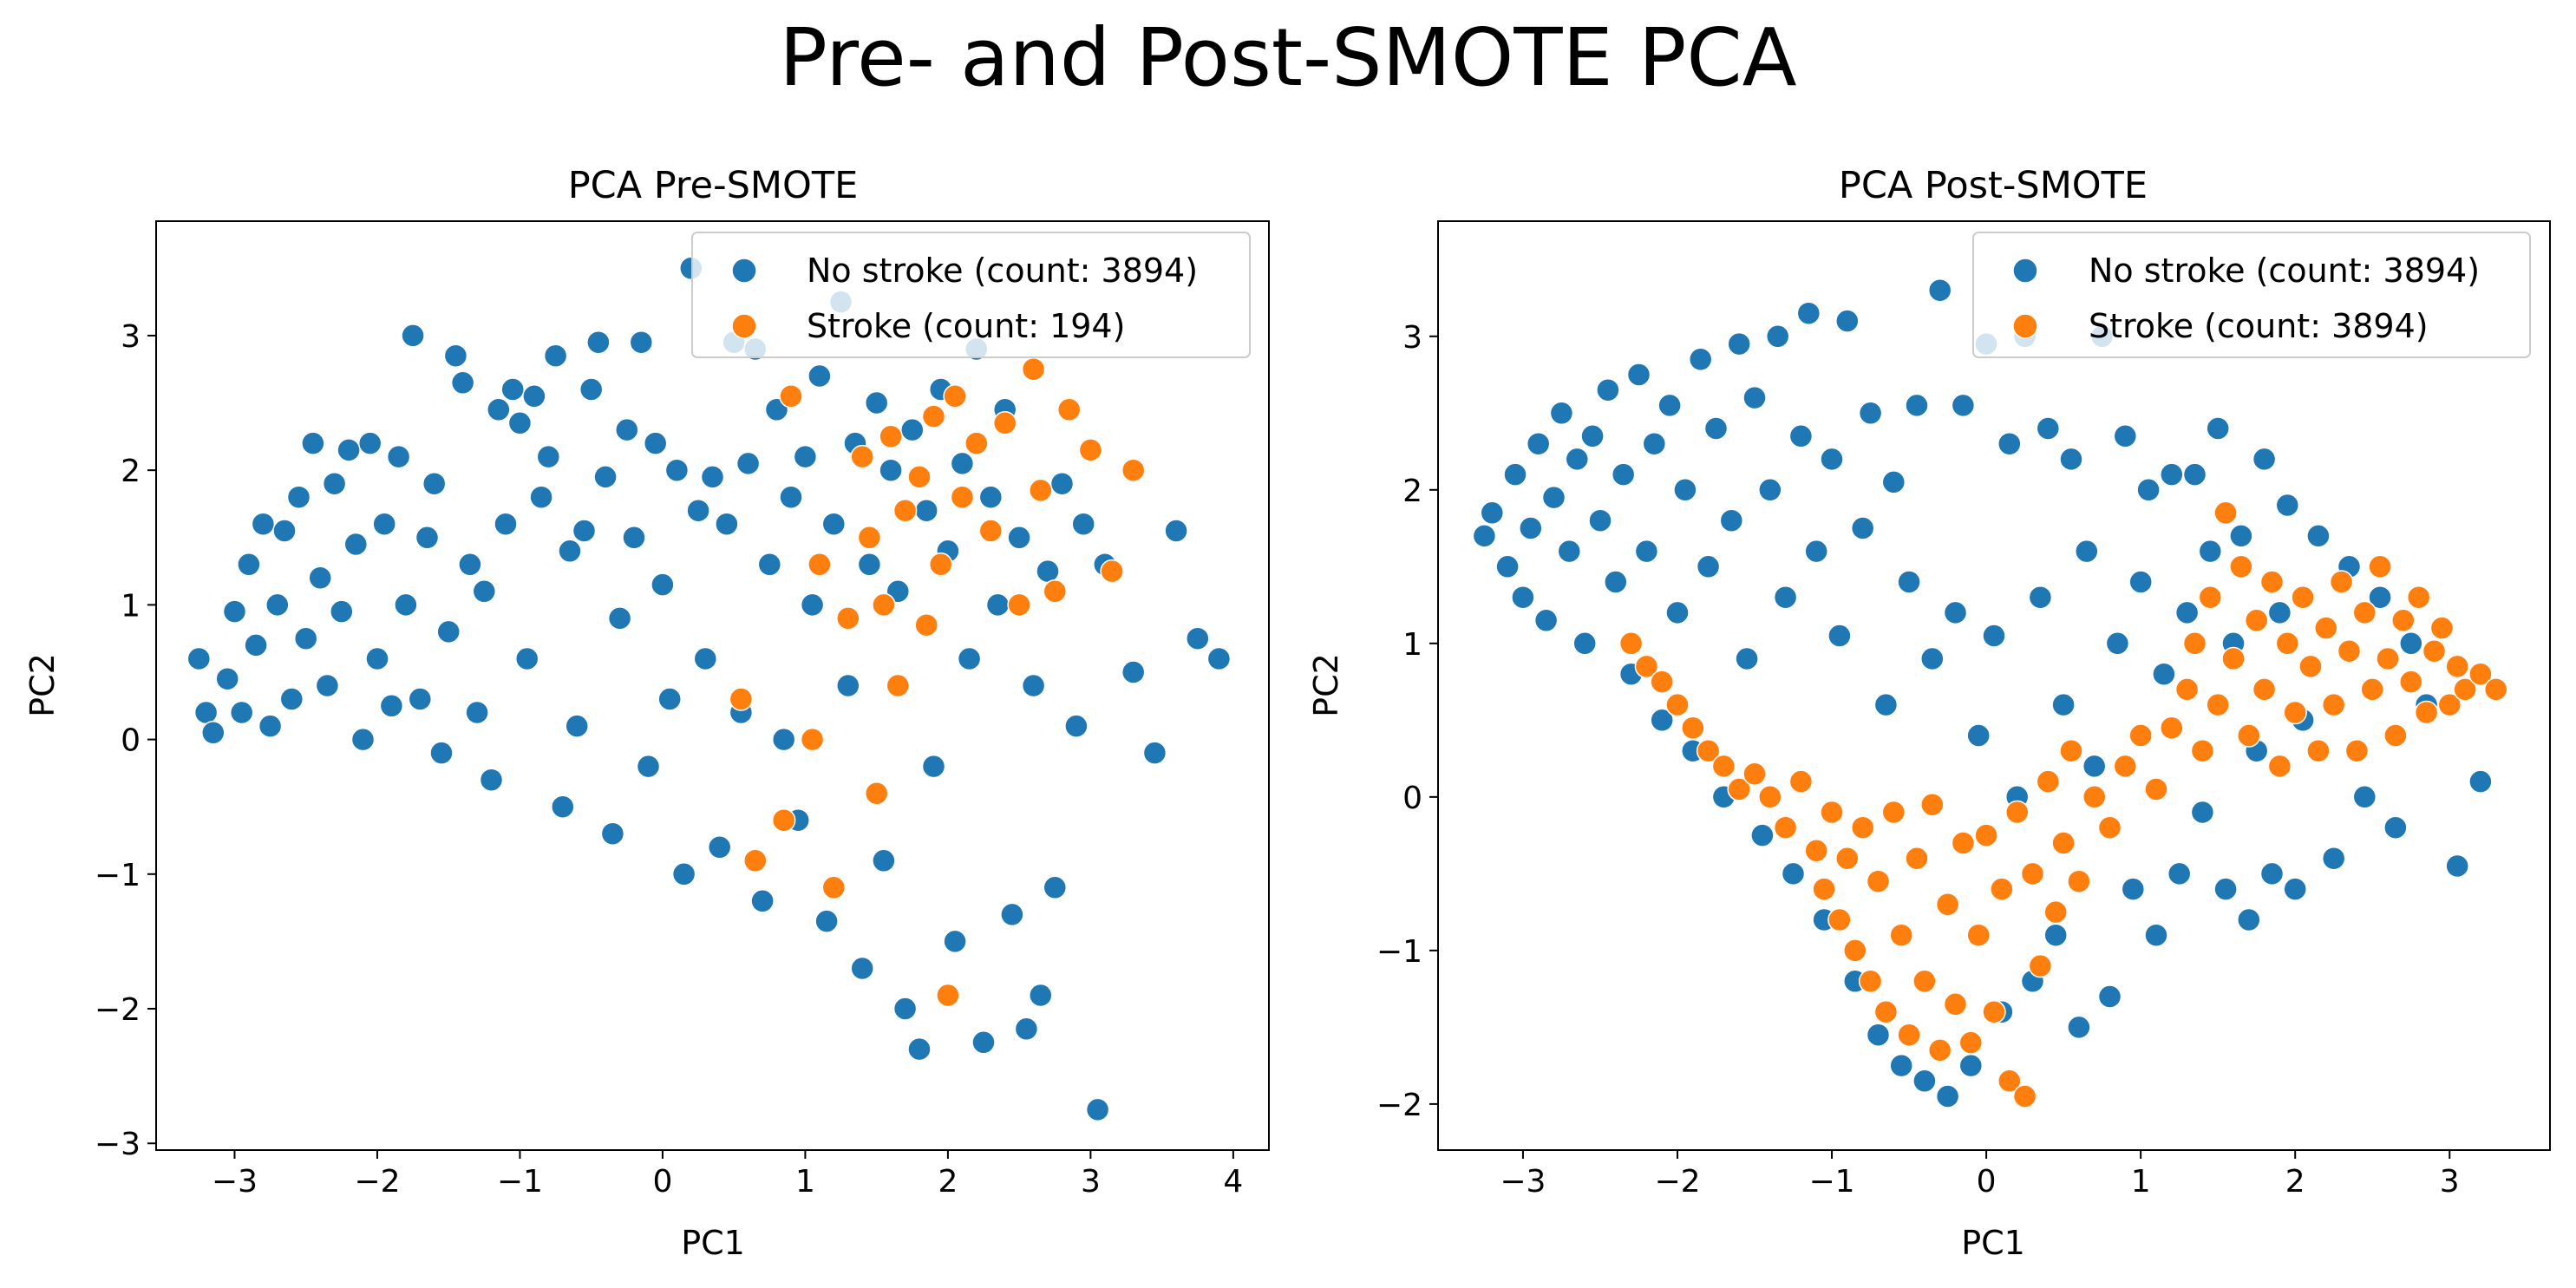 Image resolution: width=2576 pixels, height=1288 pixels. Describe the element at coordinates (42, 685) in the screenshot. I see `pre-smote-ylabel: PC2` at that location.